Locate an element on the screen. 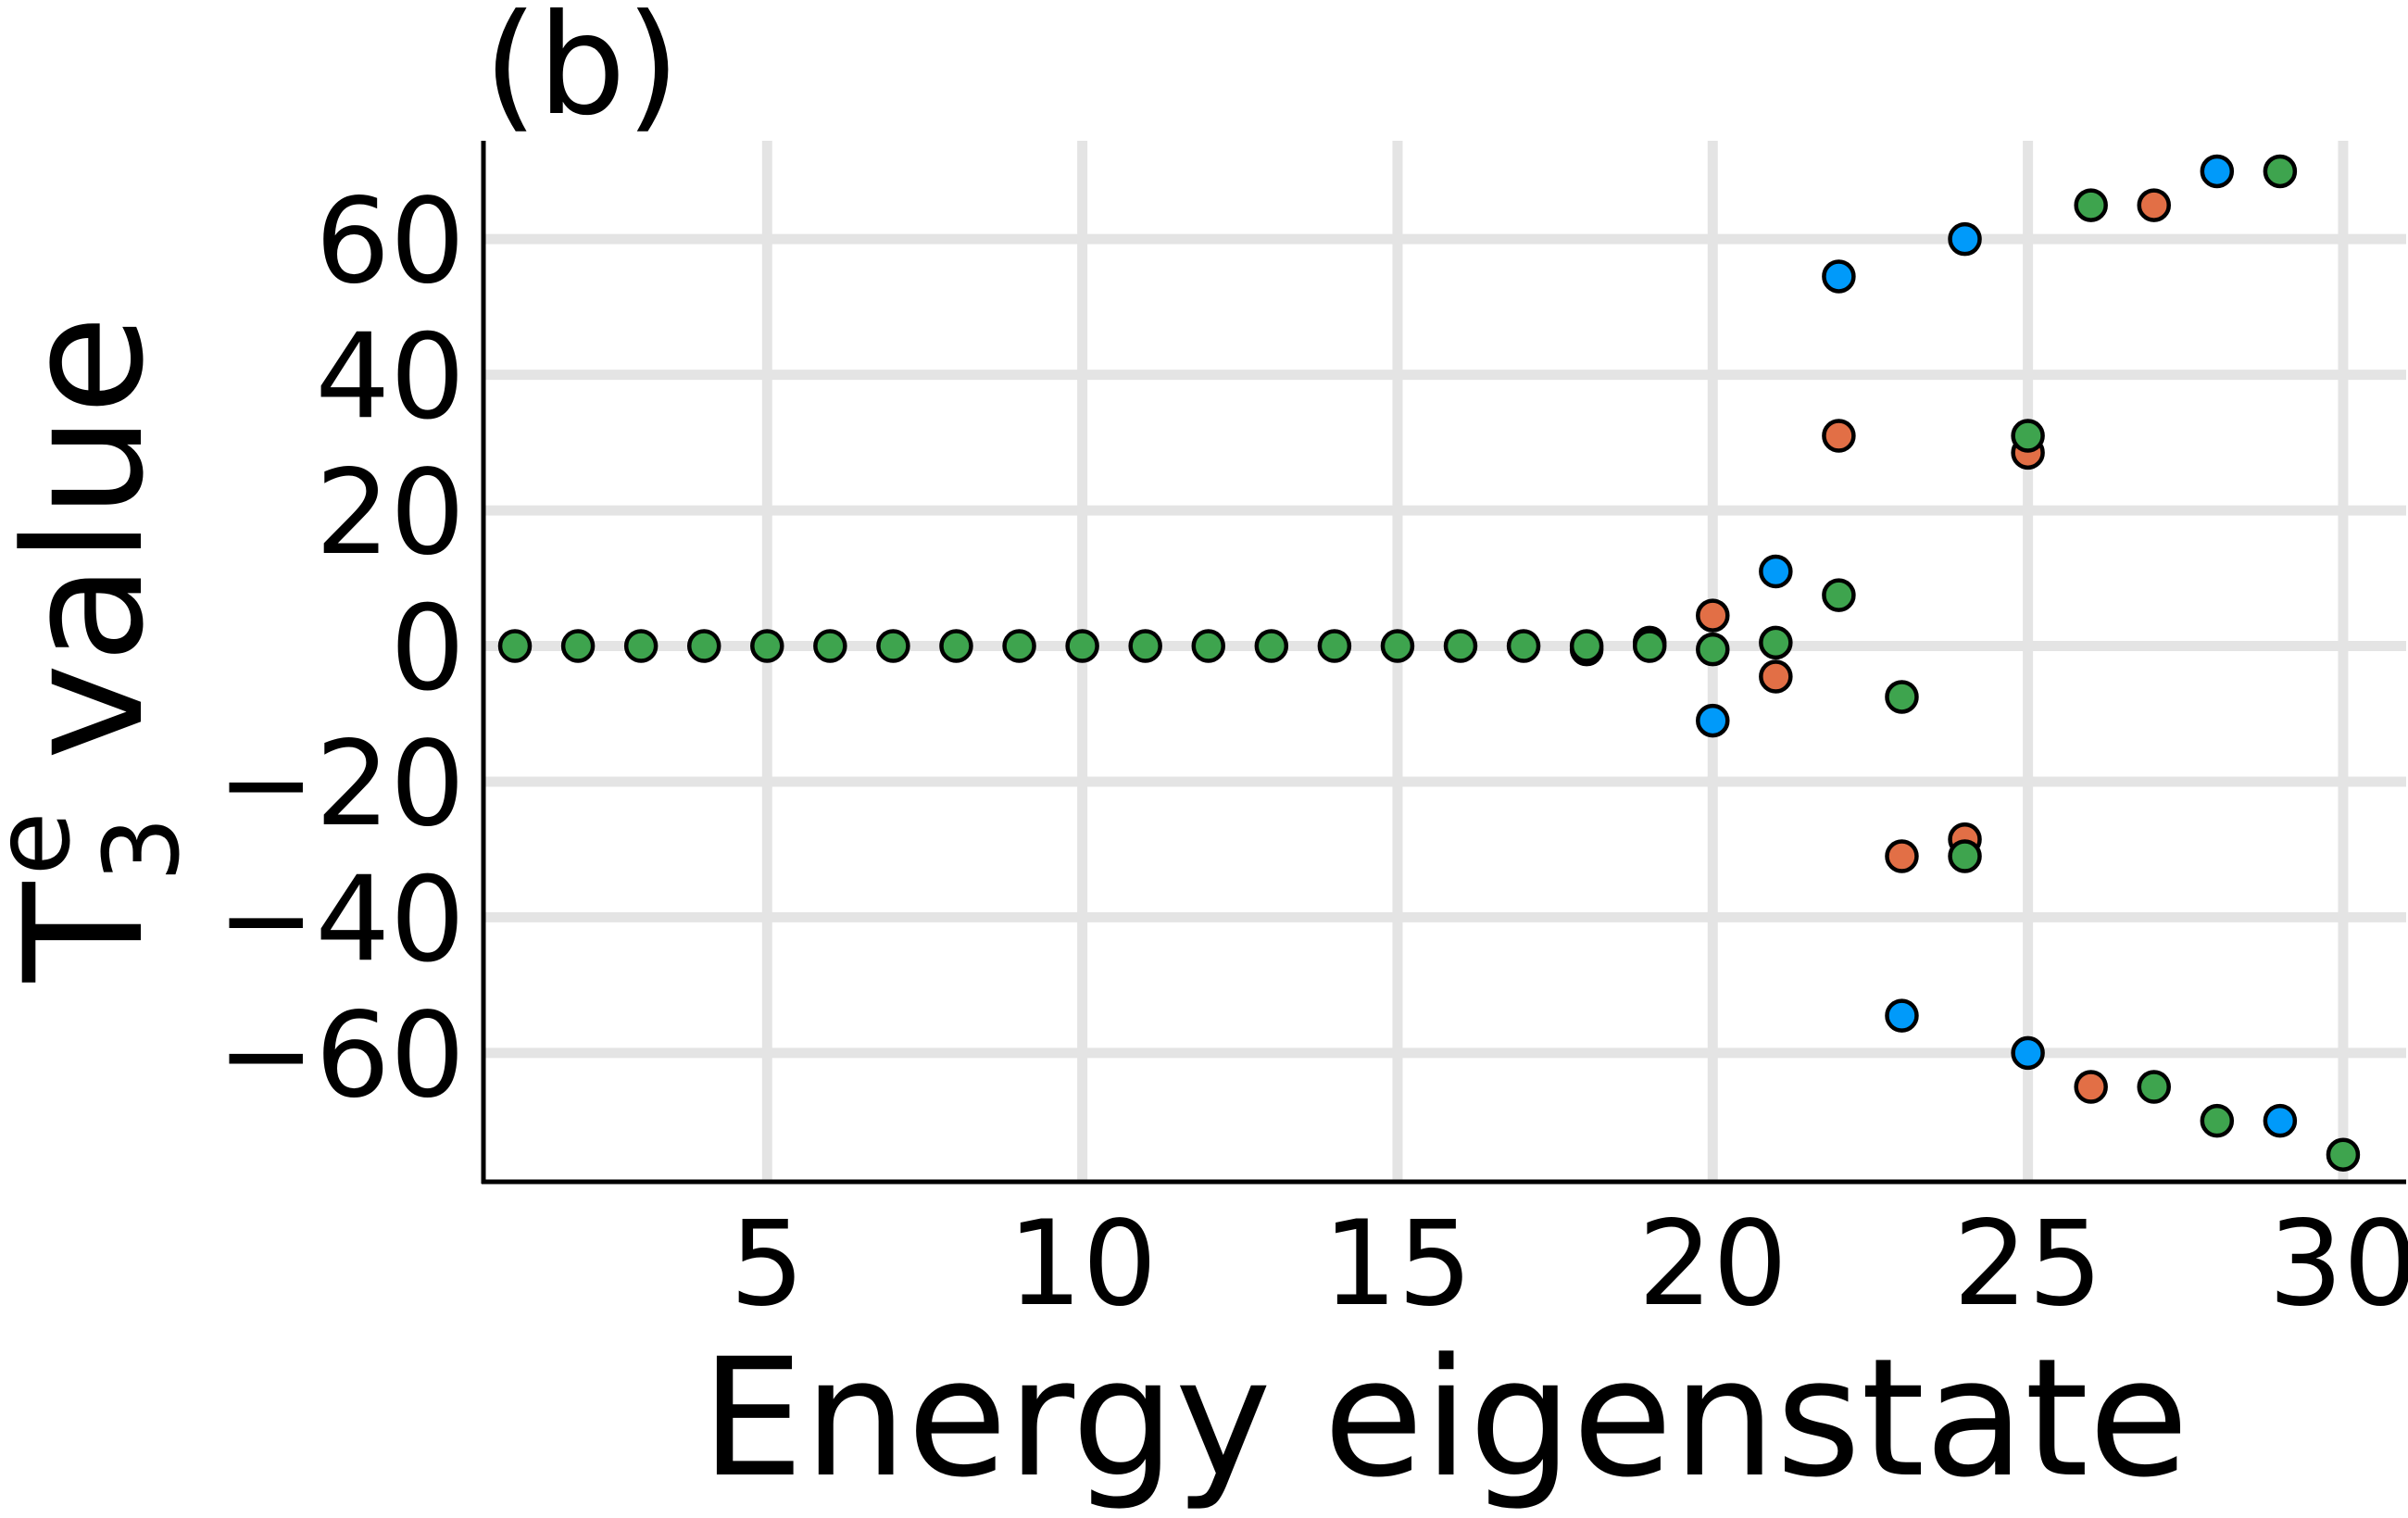 The height and width of the screenshot is (1518, 2408). x-tick-label: 5 is located at coordinates (767, 1263).